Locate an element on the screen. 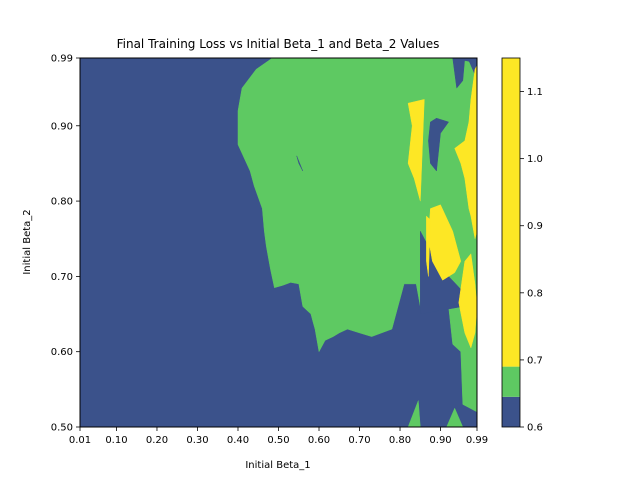  y-tick-label: 0.99 is located at coordinates (62, 59).